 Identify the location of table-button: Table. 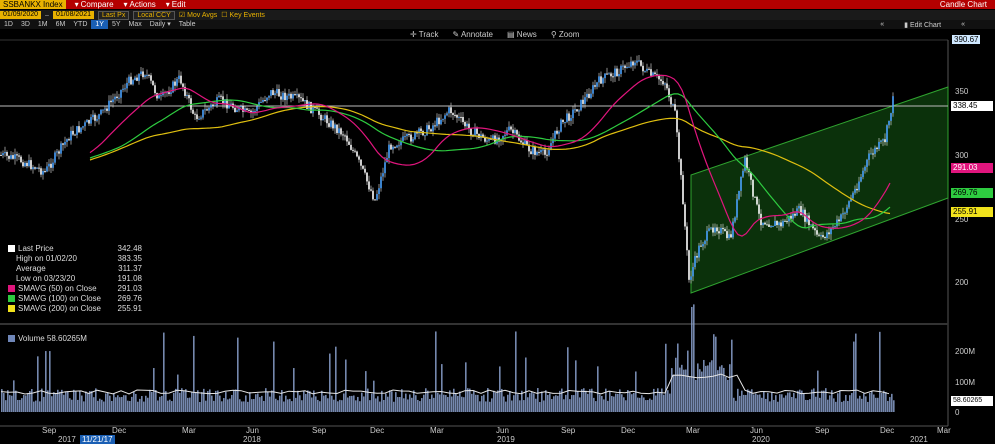
(187, 24).